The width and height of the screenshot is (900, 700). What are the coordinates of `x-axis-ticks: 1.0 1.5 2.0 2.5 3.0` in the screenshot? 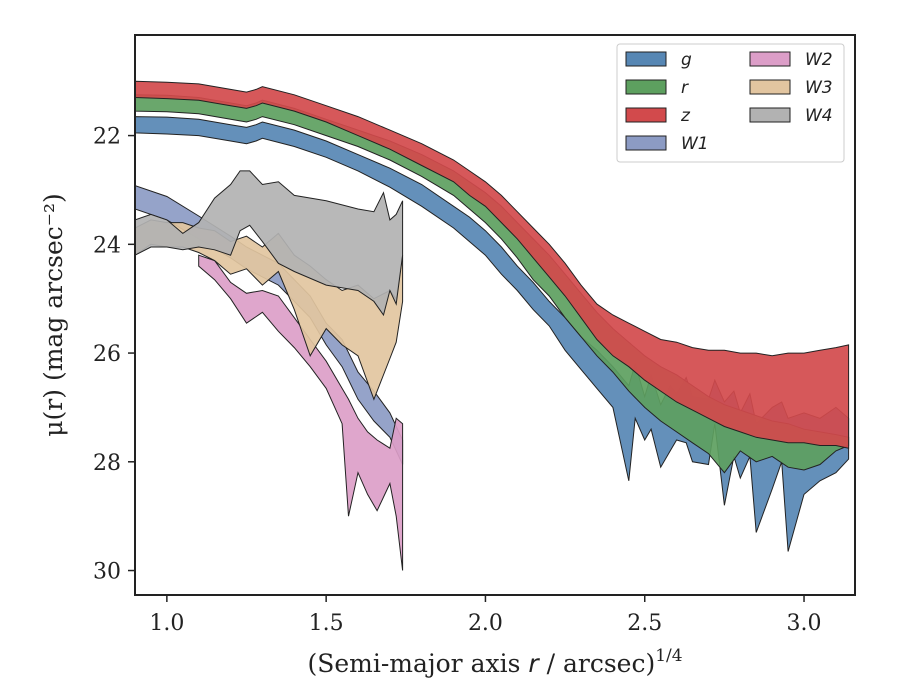 It's located at (485, 615).